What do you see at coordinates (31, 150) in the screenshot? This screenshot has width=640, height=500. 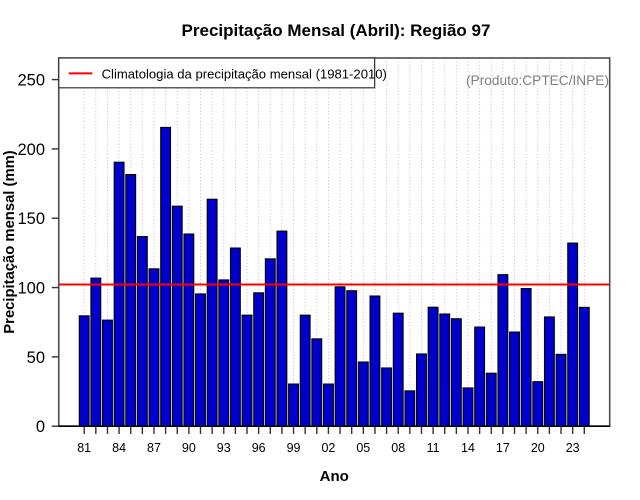 I see `svg-text: 200` at bounding box center [31, 150].